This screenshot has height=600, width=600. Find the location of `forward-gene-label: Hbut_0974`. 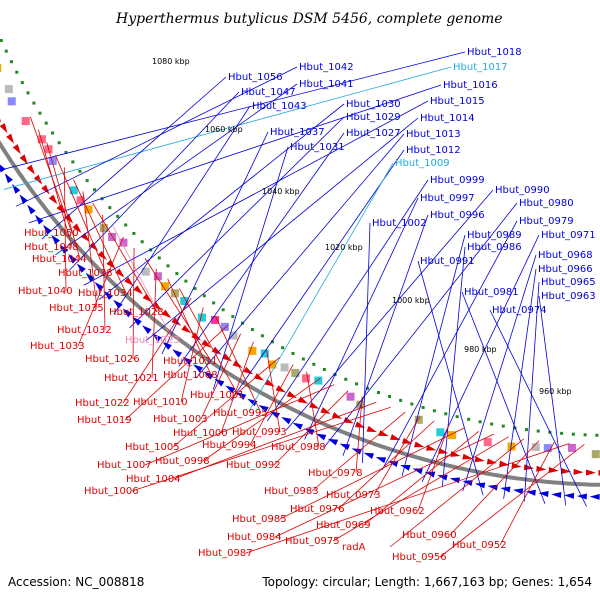

forward-gene-label: Hbut_0974 is located at coordinates (519, 310).